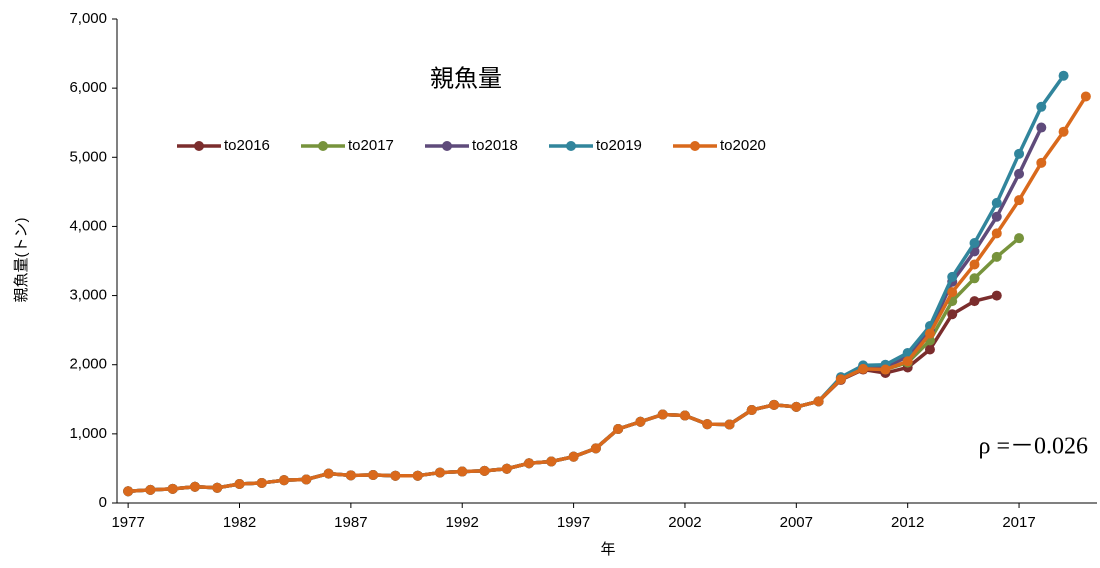  What do you see at coordinates (88, 156) in the screenshot?
I see `y-tick-label: 5,000` at bounding box center [88, 156].